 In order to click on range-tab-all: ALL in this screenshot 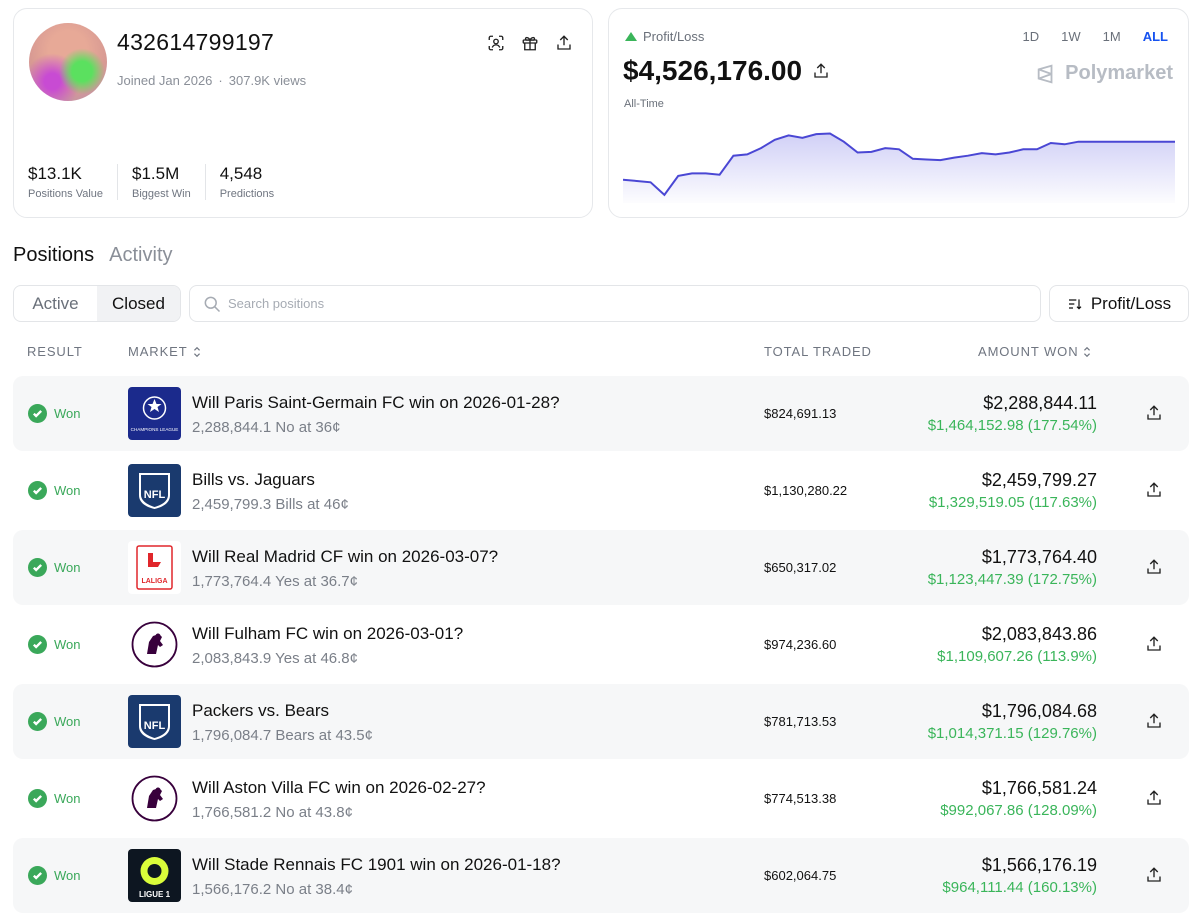, I will do `click(1155, 36)`.